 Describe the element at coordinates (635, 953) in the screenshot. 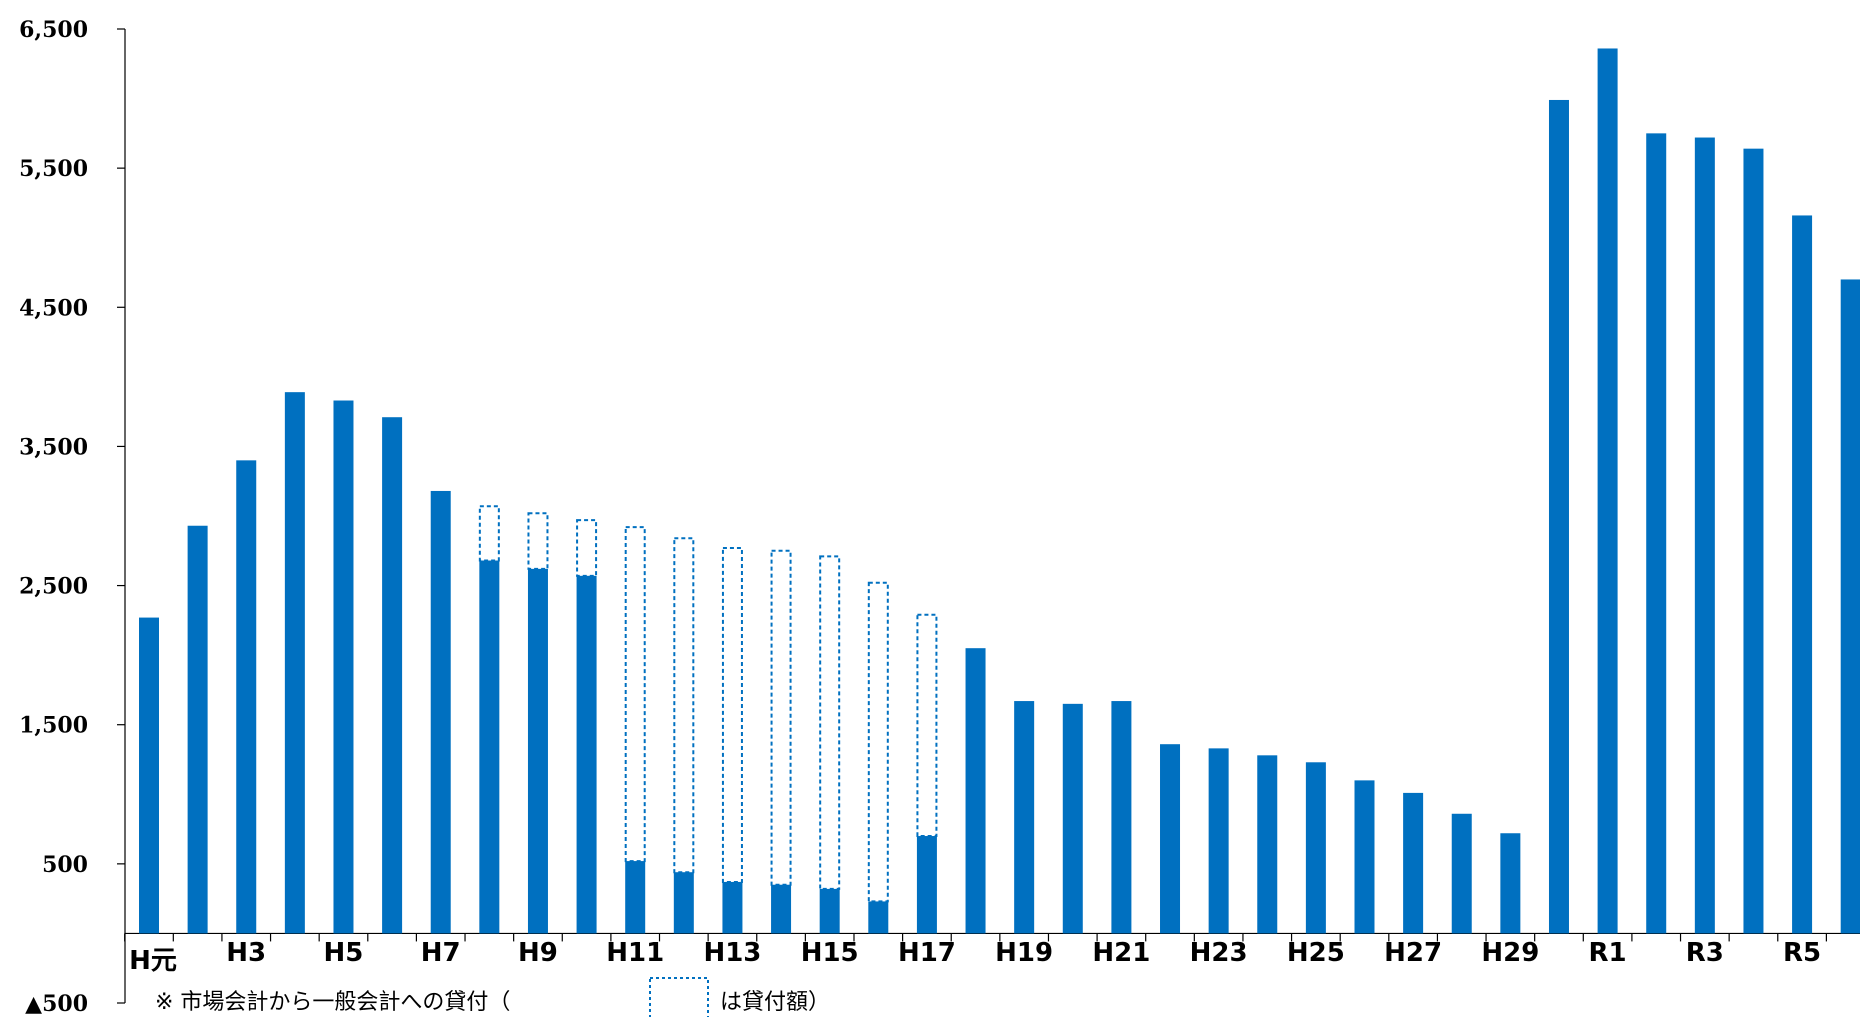

I see `x-tick-label: H11` at that location.